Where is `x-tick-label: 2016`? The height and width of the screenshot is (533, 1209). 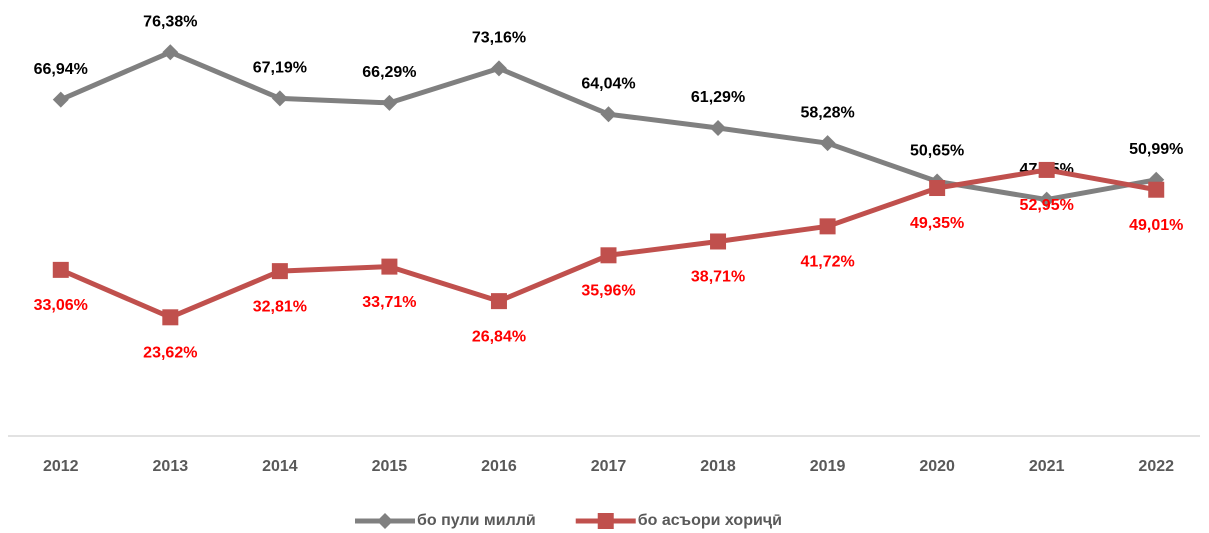
x-tick-label: 2016 is located at coordinates (499, 466).